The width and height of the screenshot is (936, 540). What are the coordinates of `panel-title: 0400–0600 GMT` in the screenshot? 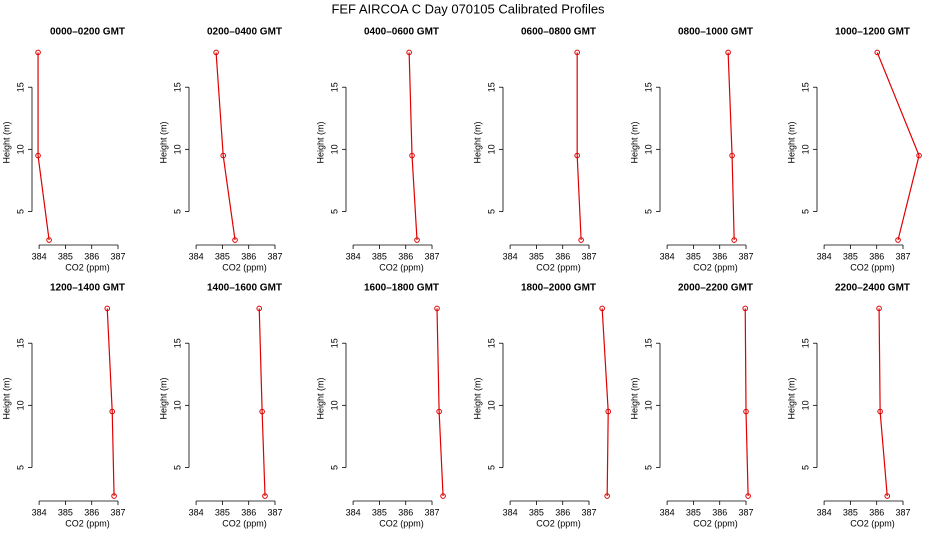 It's located at (401, 32).